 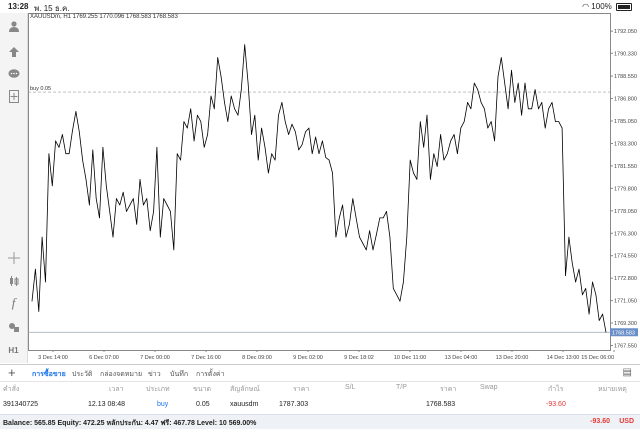 What do you see at coordinates (625, 122) in the screenshot?
I see `y-tick-label: 1785.050` at bounding box center [625, 122].